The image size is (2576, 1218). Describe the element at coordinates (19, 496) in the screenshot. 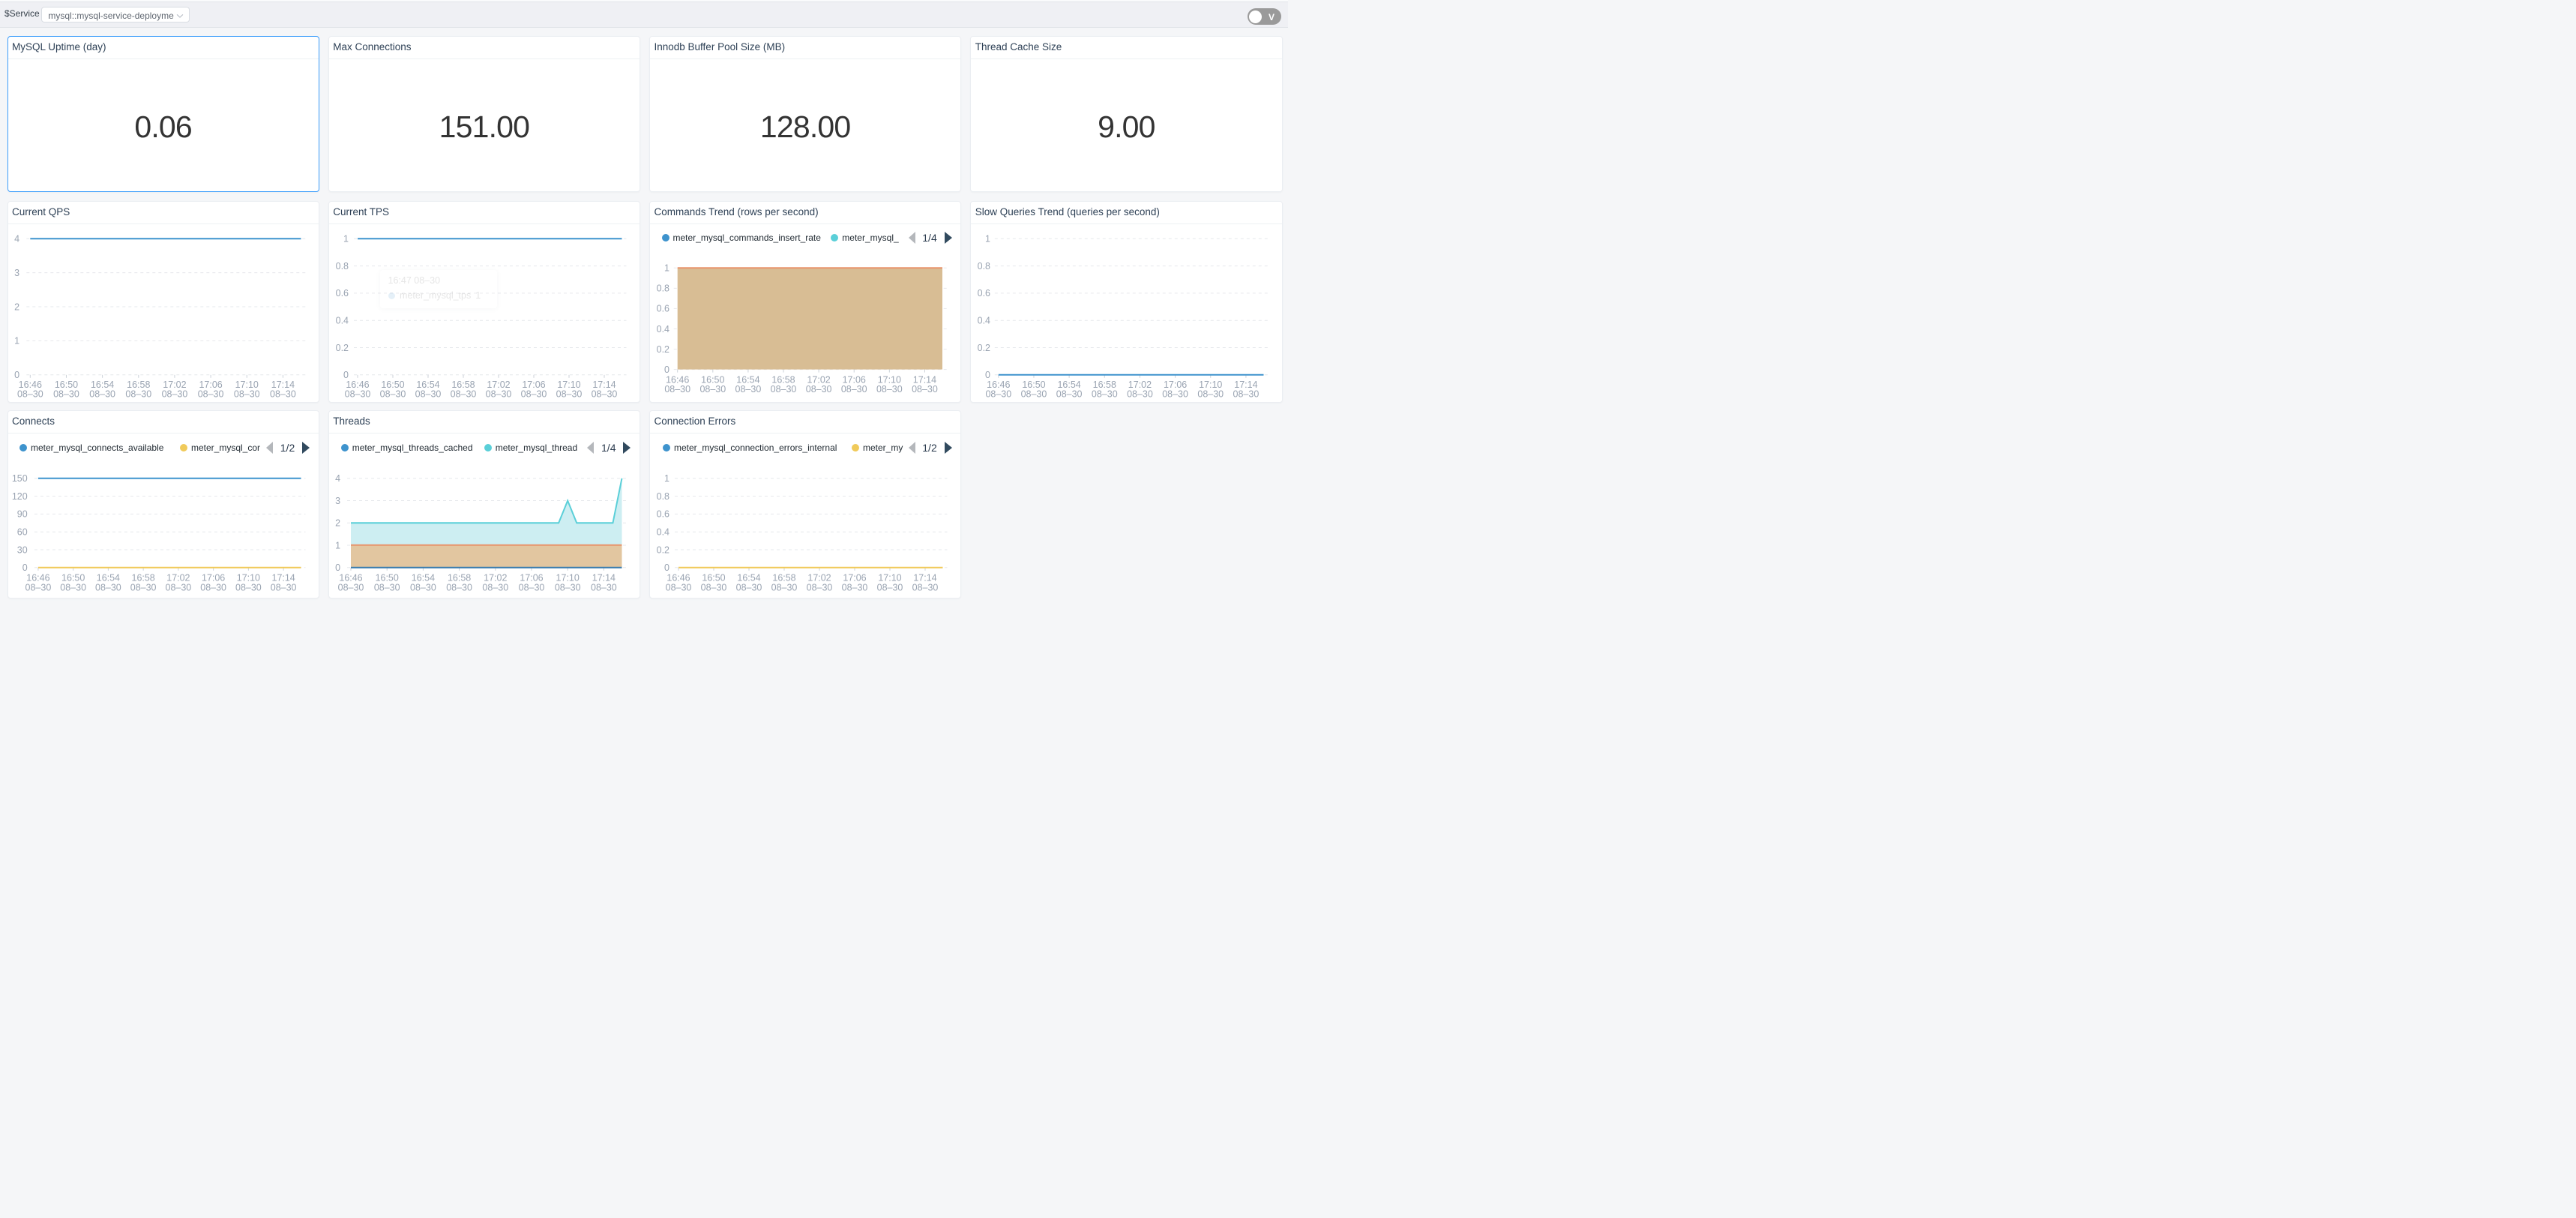

I see `svg-text: 120` at that location.